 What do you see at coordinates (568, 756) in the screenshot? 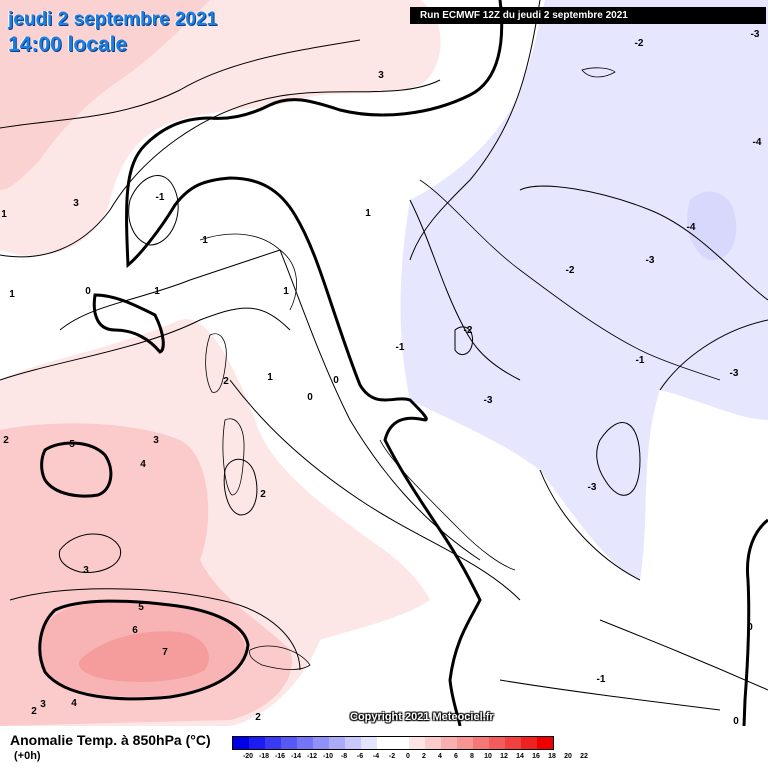
I see `scale-tick-label: 20` at bounding box center [568, 756].